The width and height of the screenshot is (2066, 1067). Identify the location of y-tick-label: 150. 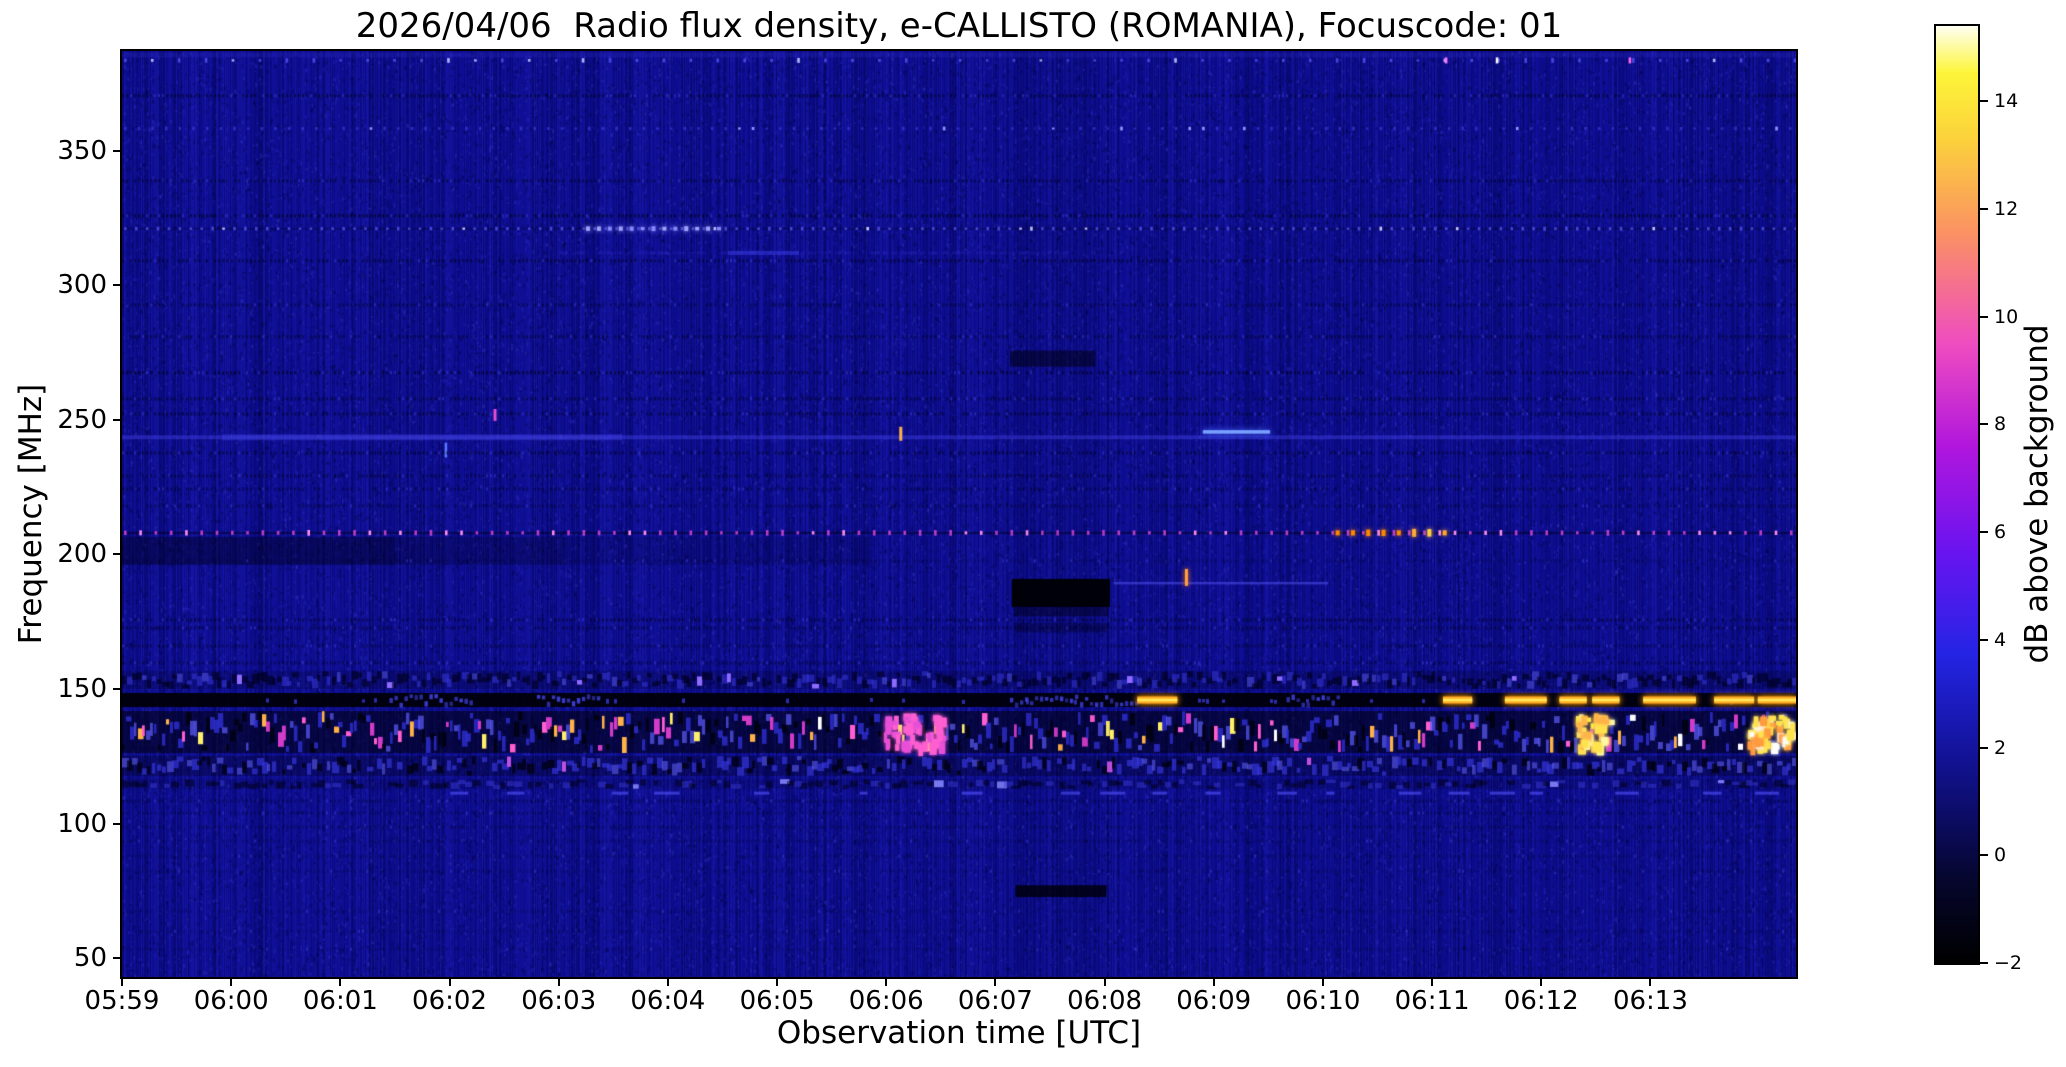
(82, 688).